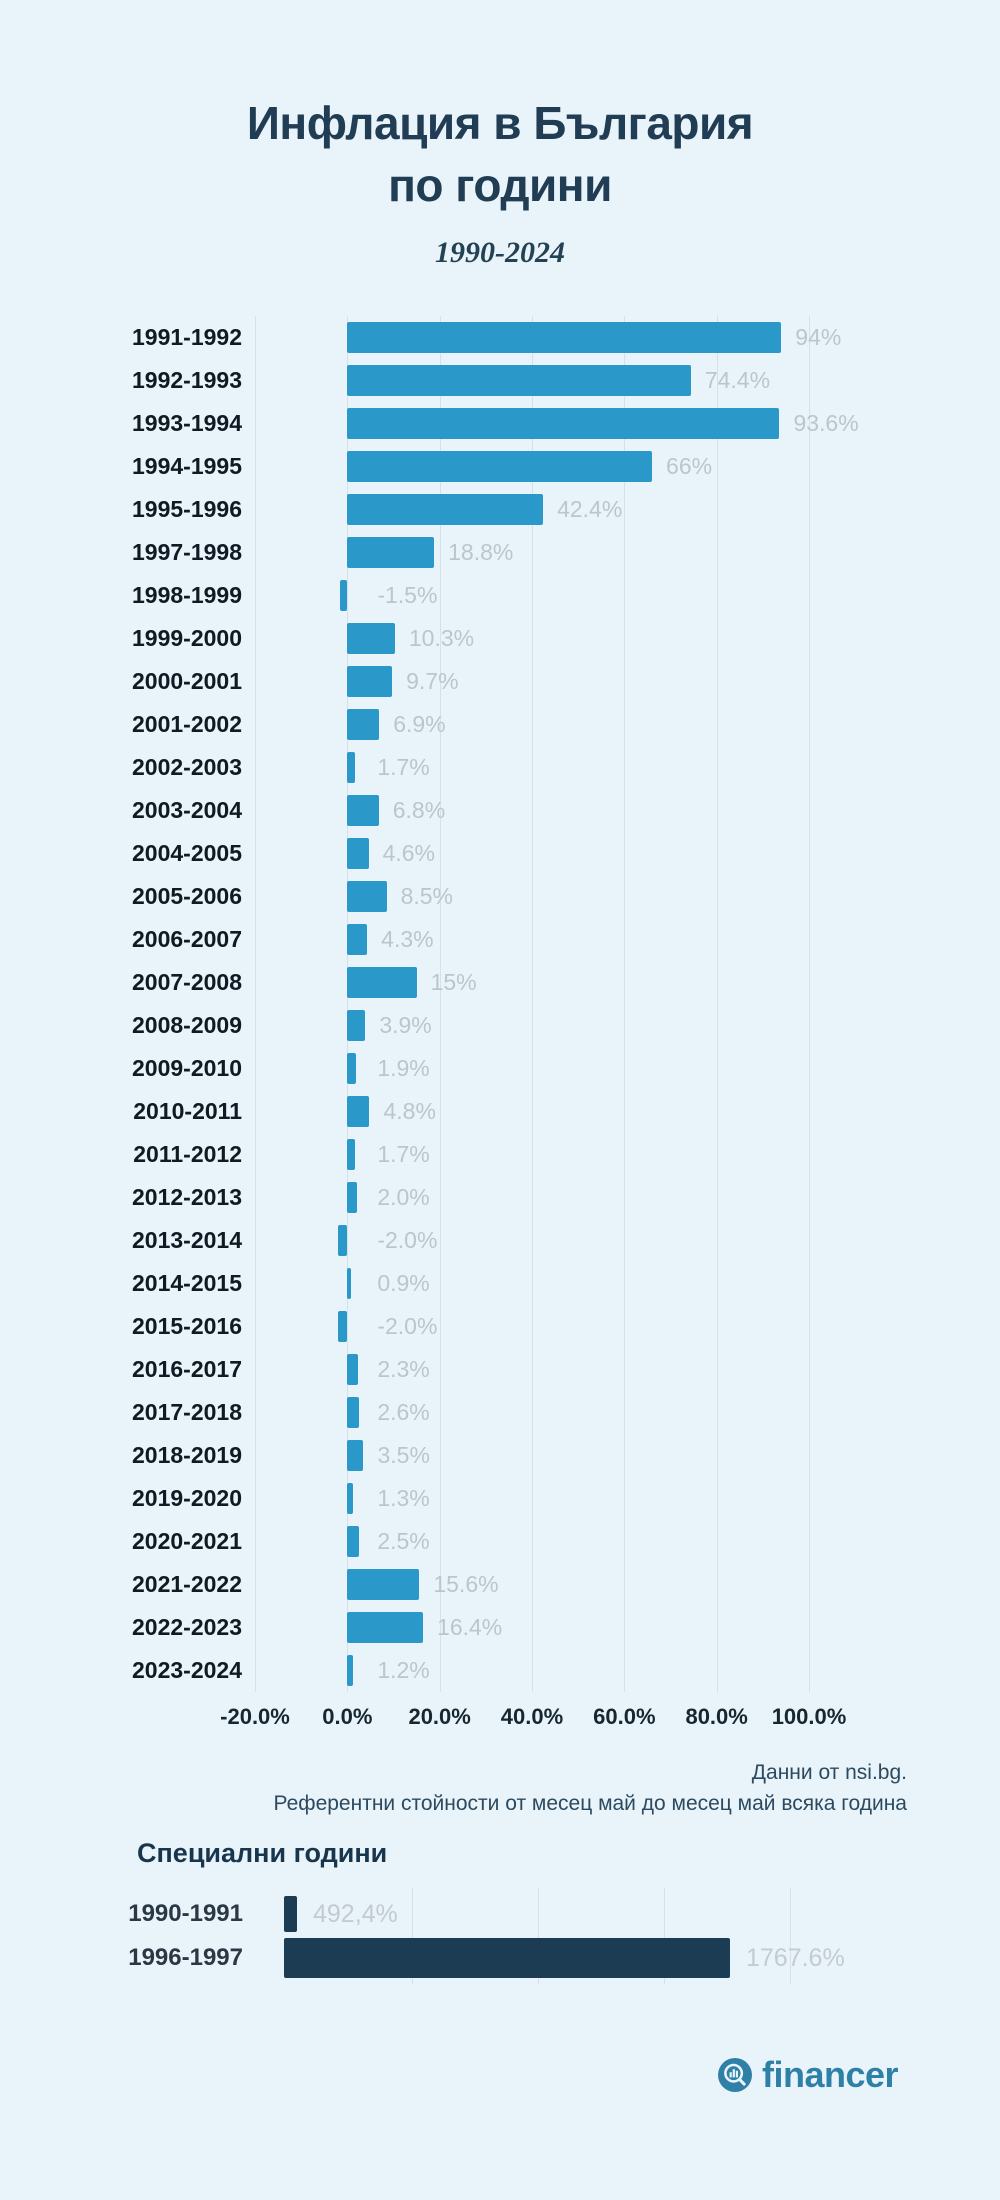  I want to click on value-label: -1.5%, so click(407, 595).